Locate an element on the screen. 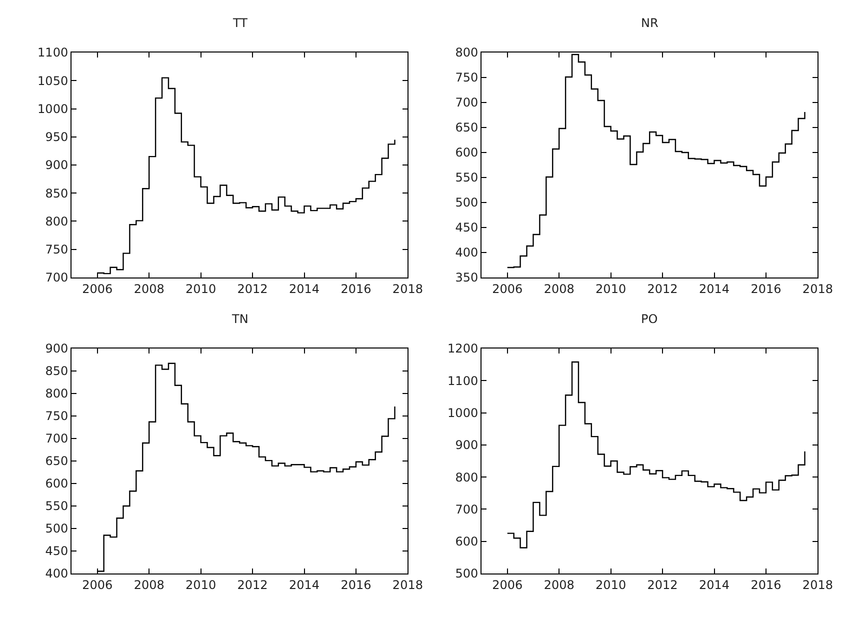  chart-title: TN is located at coordinates (239, 319).